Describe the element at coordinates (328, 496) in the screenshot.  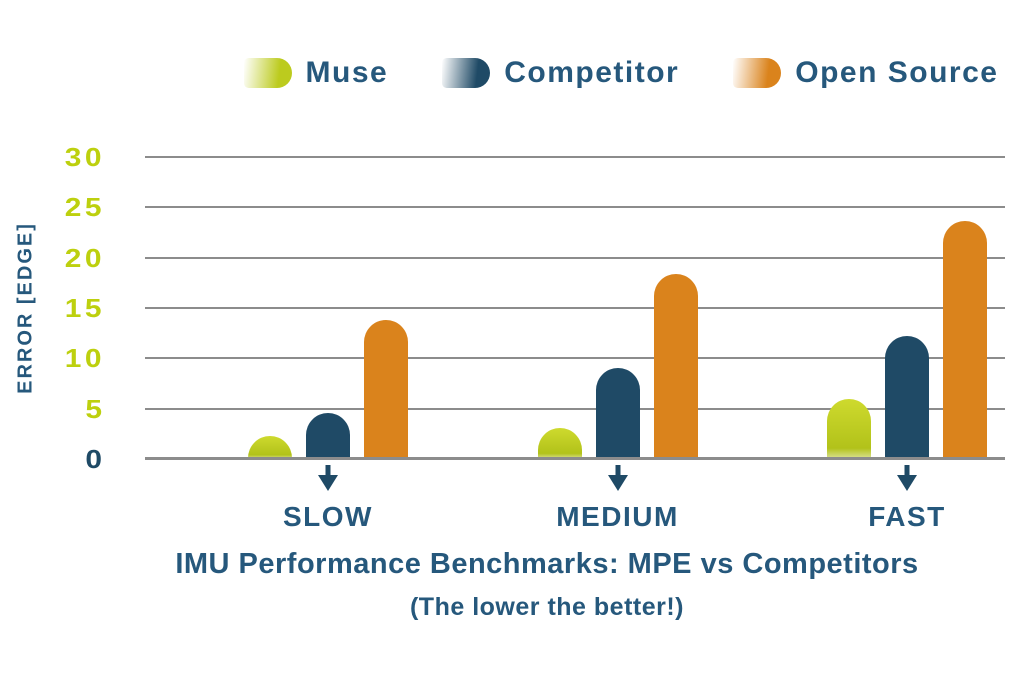
I see `category-marker-slow: SLOW` at that location.